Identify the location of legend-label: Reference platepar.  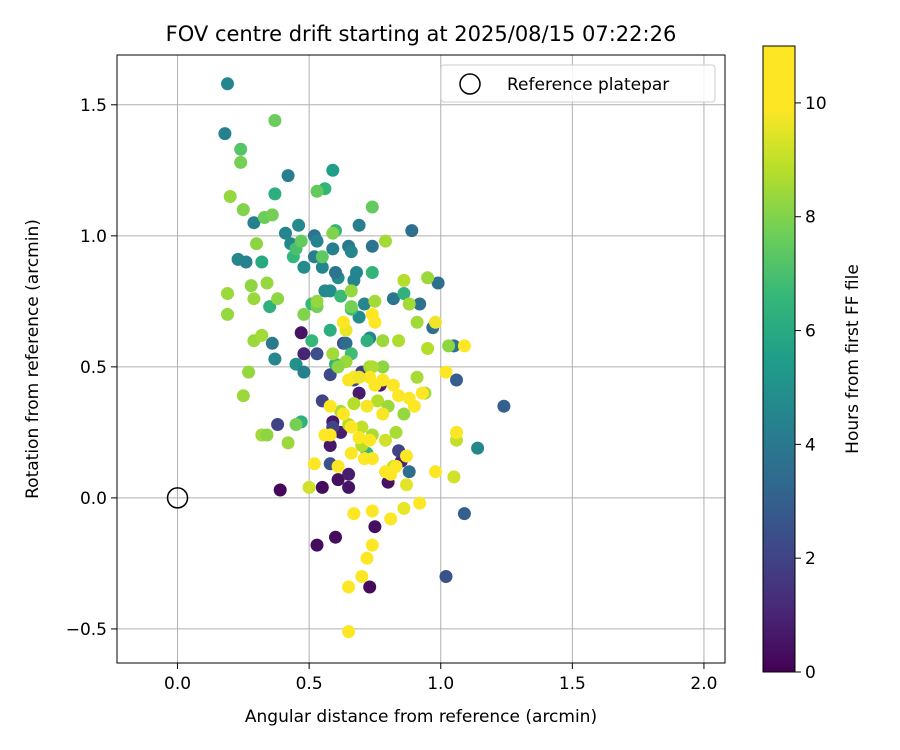
(588, 85).